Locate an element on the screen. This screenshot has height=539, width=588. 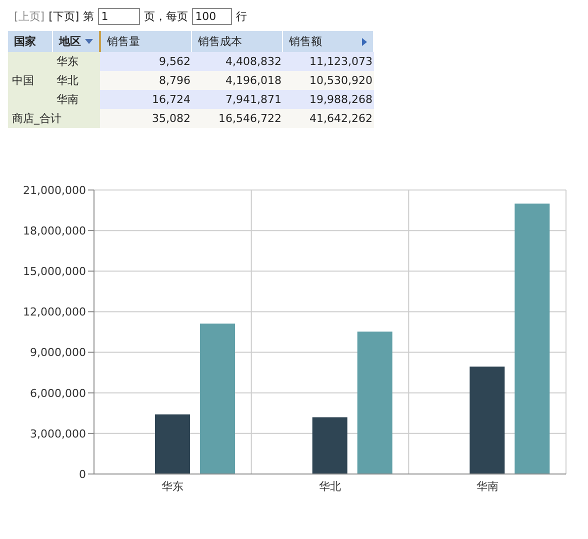
text: 第 is located at coordinates (88, 16).